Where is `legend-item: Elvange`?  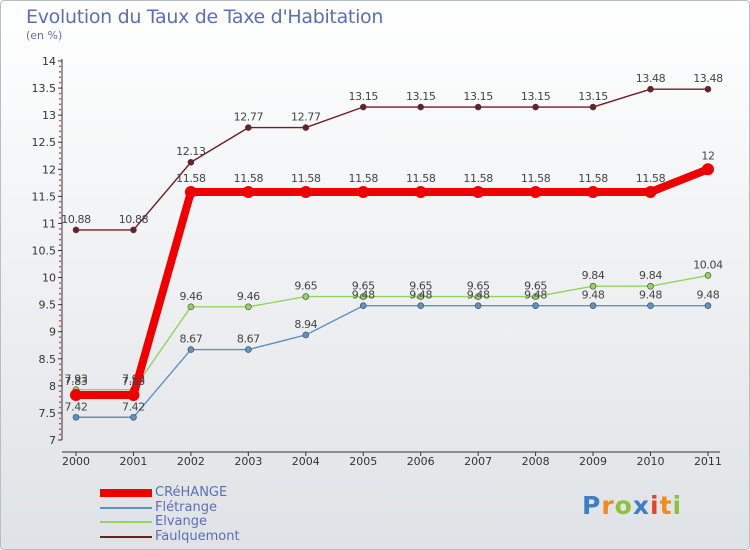
legend-item: Elvange is located at coordinates (210, 521).